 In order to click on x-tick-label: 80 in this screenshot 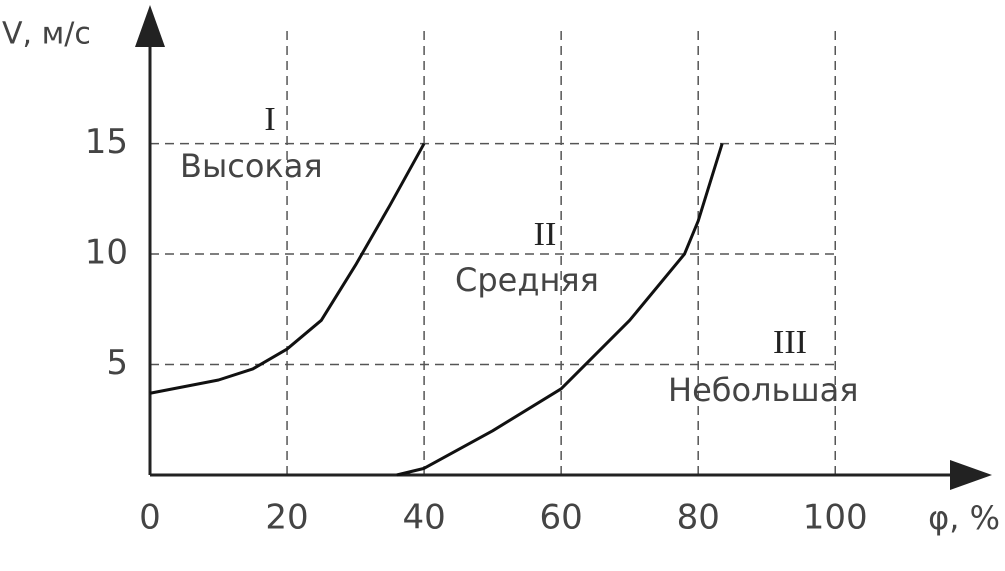, I will do `click(698, 518)`.